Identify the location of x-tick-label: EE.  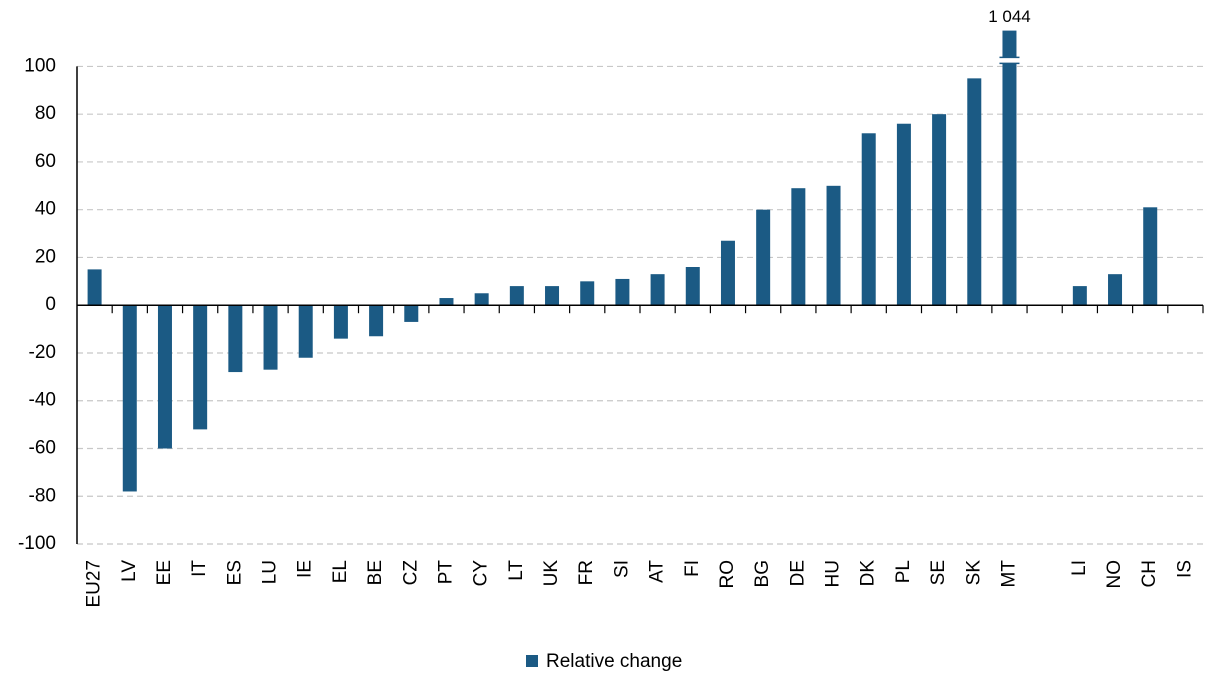
(164, 572).